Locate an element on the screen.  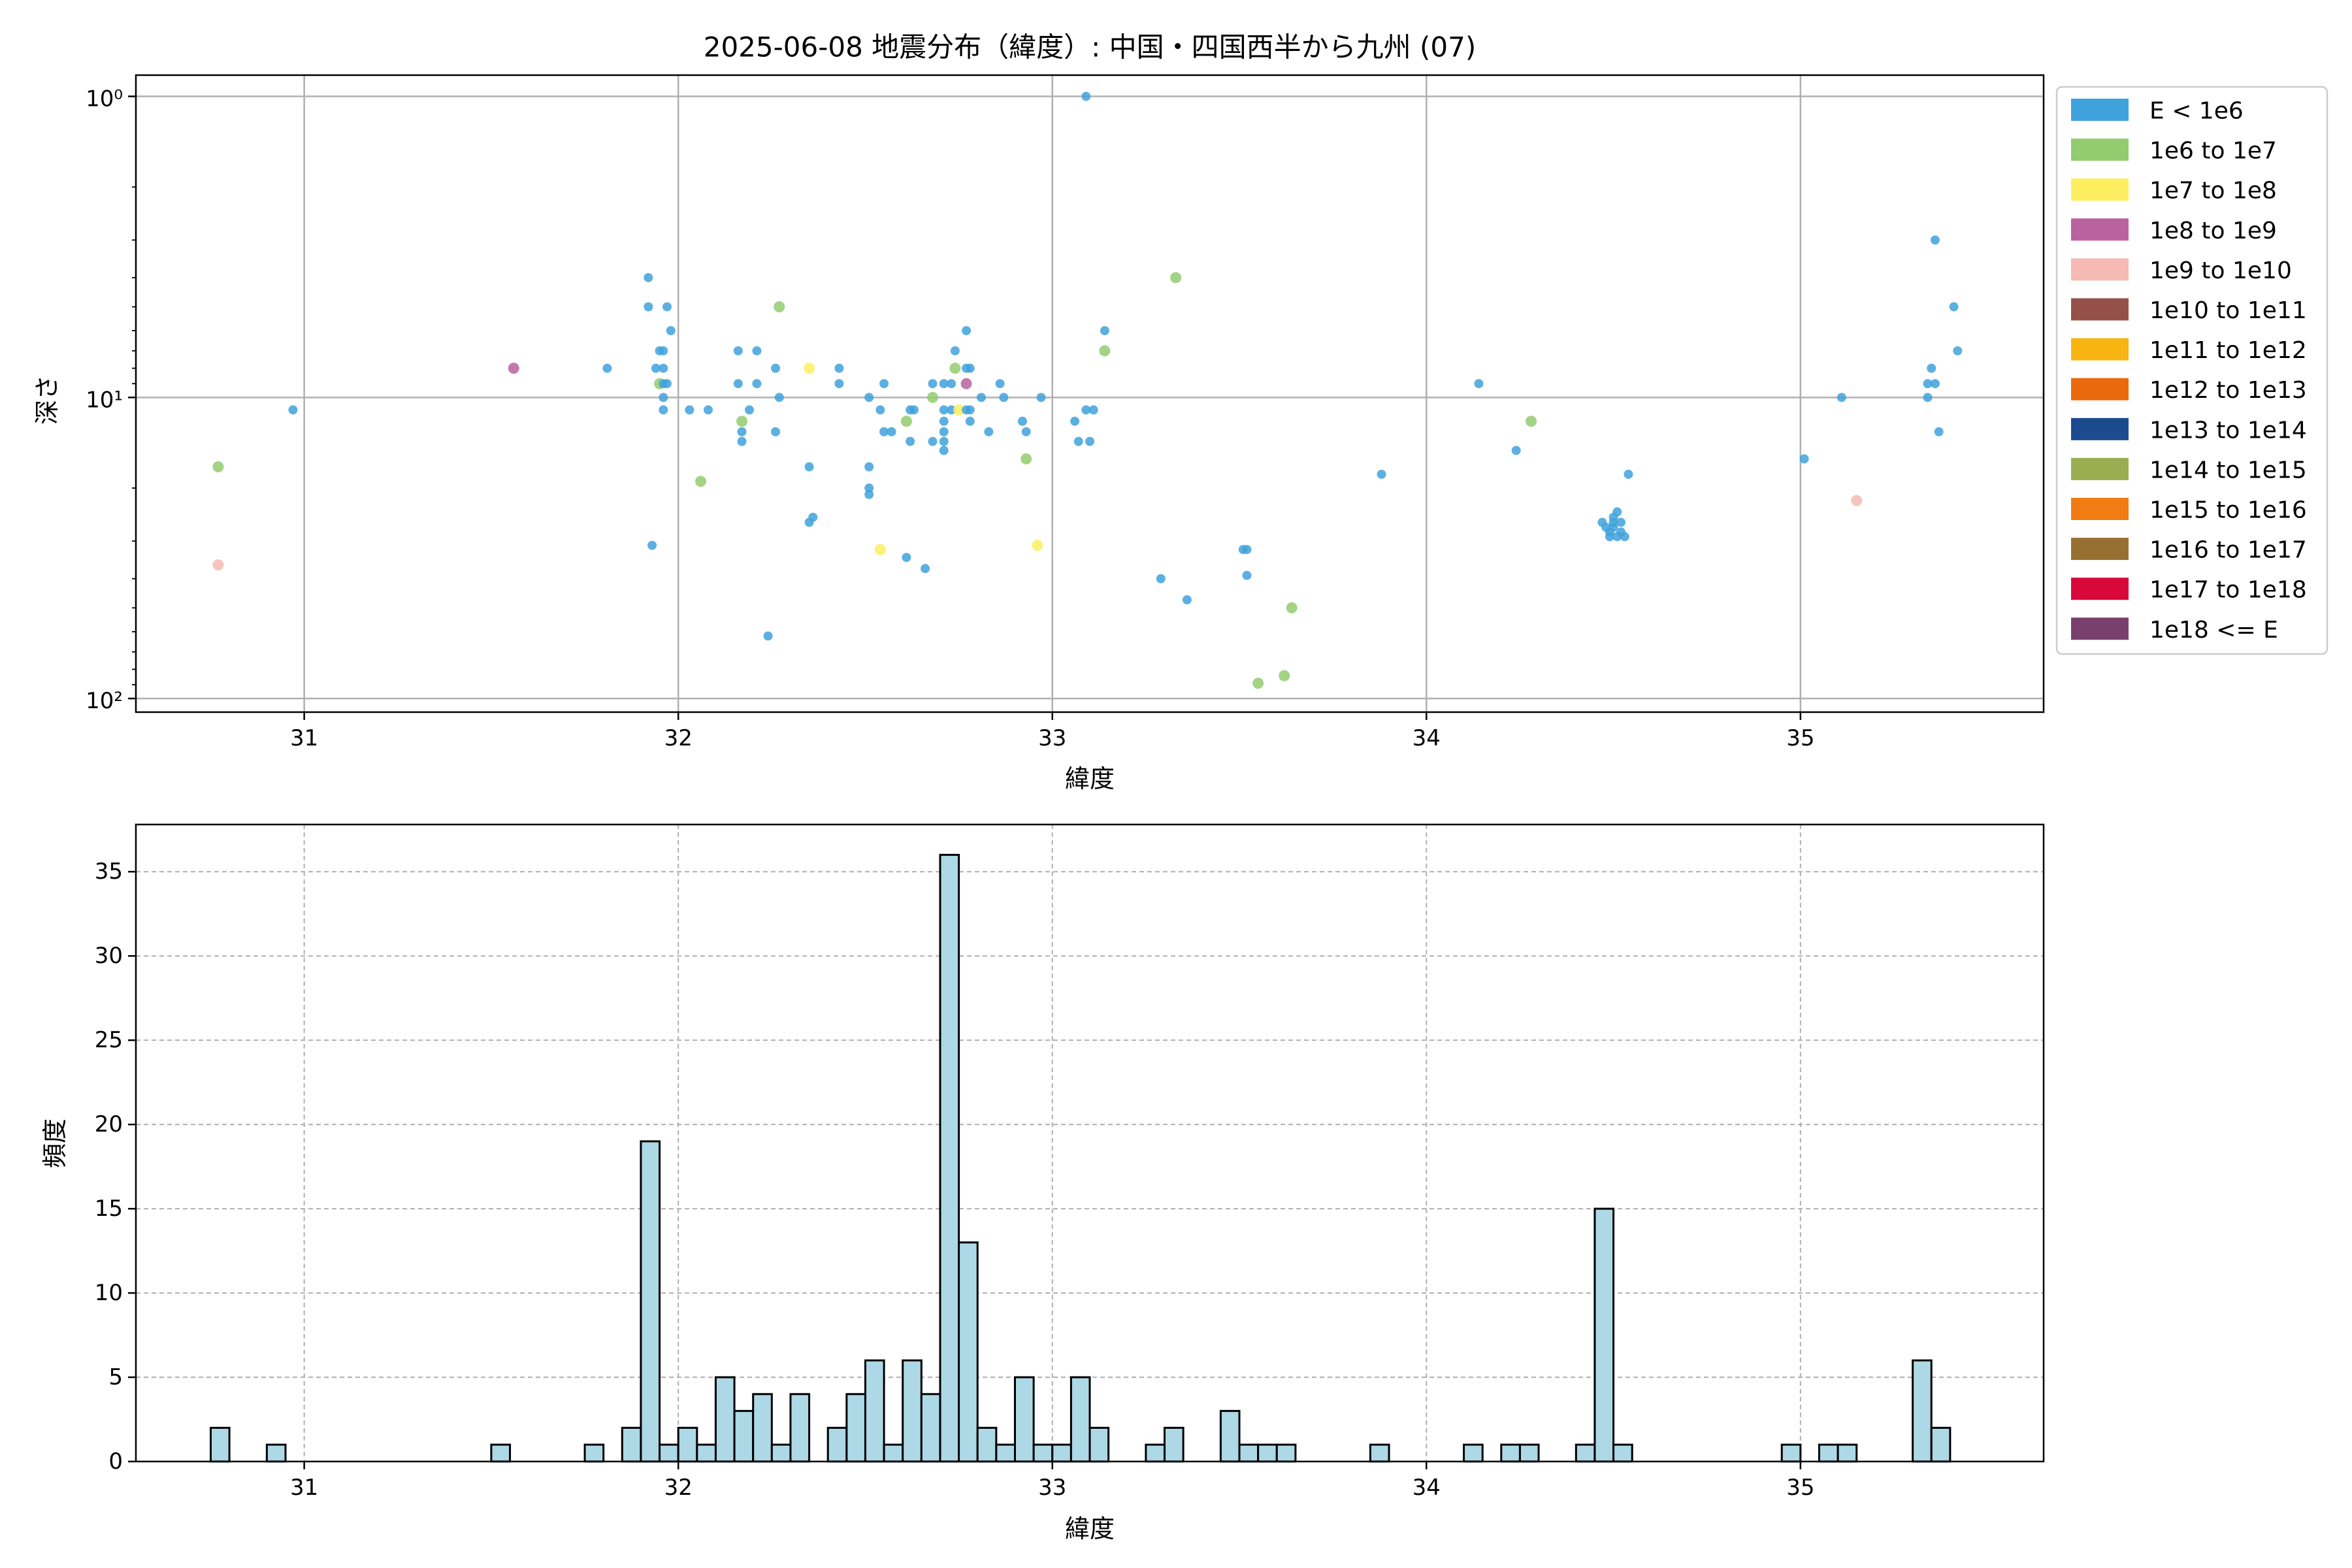
histogram-y-tick-label: 25 is located at coordinates (109, 1040).